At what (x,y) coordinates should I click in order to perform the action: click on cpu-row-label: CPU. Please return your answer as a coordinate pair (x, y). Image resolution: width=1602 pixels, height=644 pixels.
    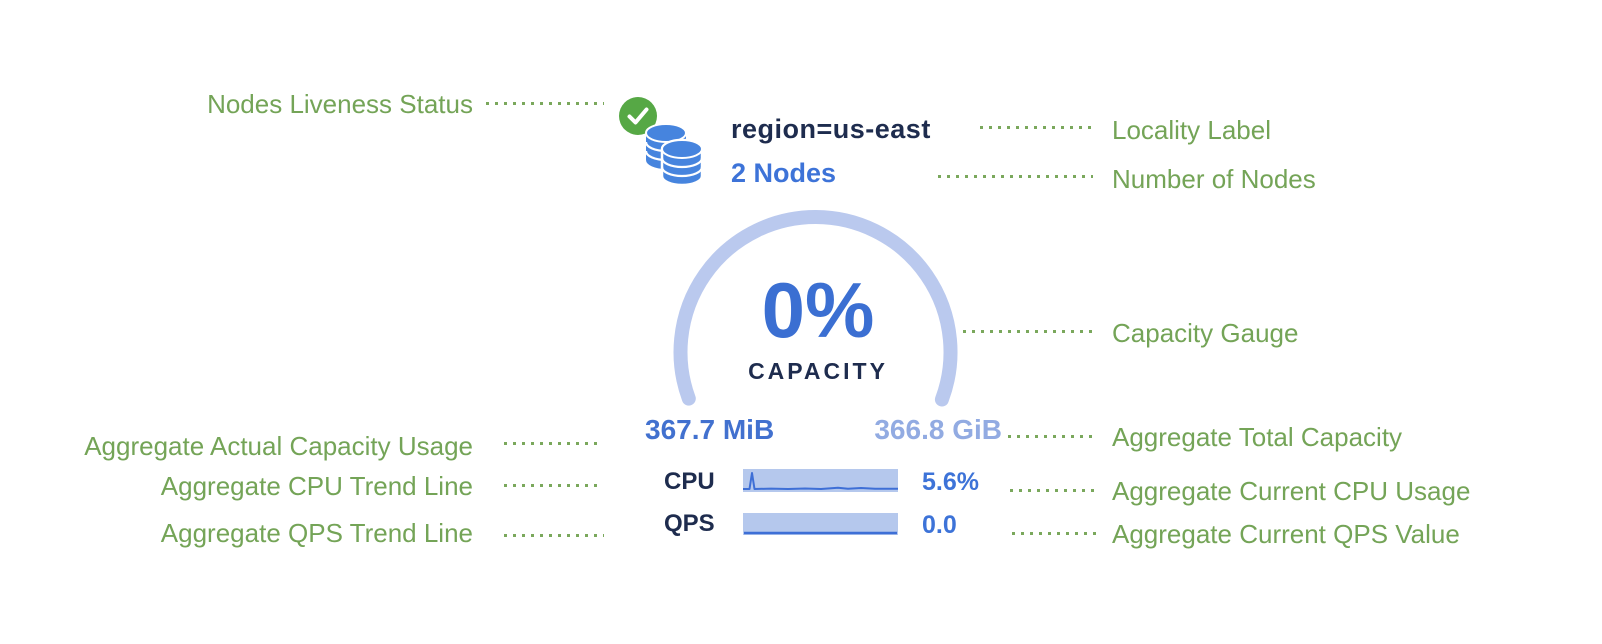
    Looking at the image, I should click on (689, 481).